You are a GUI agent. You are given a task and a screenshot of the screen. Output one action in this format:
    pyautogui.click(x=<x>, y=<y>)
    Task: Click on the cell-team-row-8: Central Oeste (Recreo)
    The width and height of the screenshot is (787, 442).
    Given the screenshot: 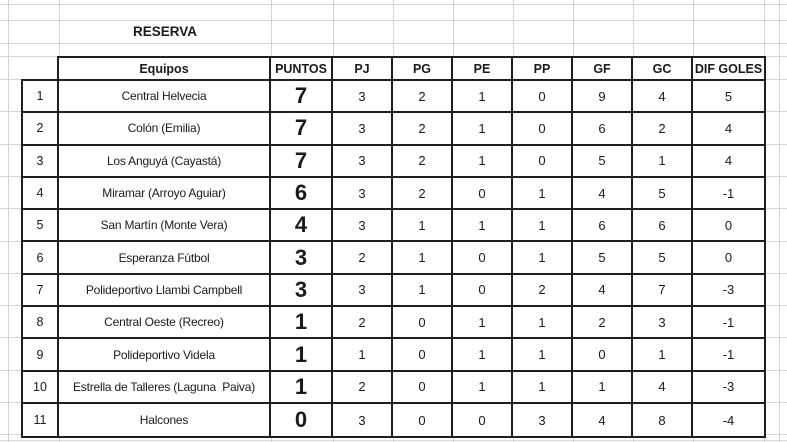 What is the action you would take?
    pyautogui.click(x=165, y=323)
    